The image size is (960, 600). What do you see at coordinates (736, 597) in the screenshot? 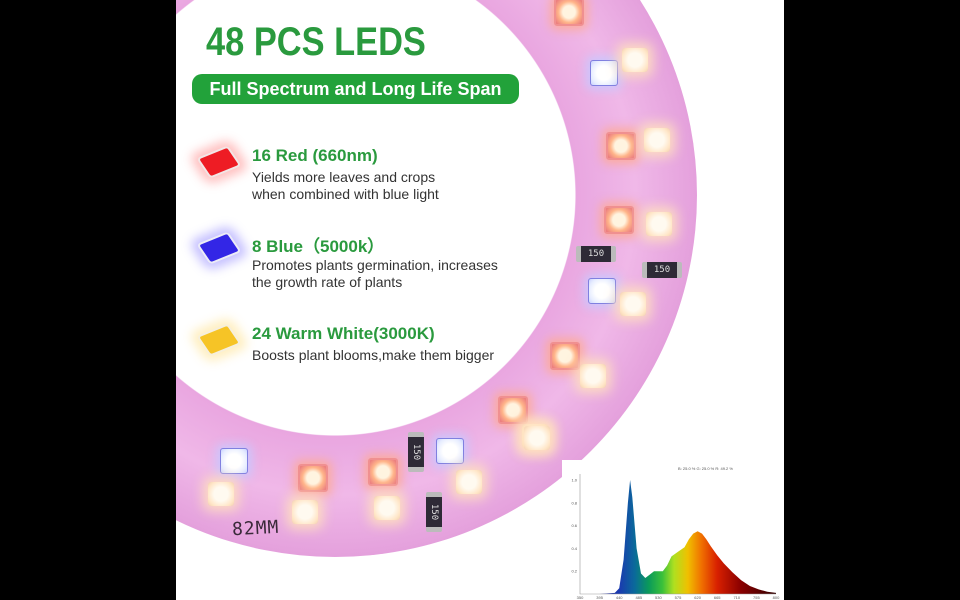
I see `x-tick-label: 710` at bounding box center [736, 597].